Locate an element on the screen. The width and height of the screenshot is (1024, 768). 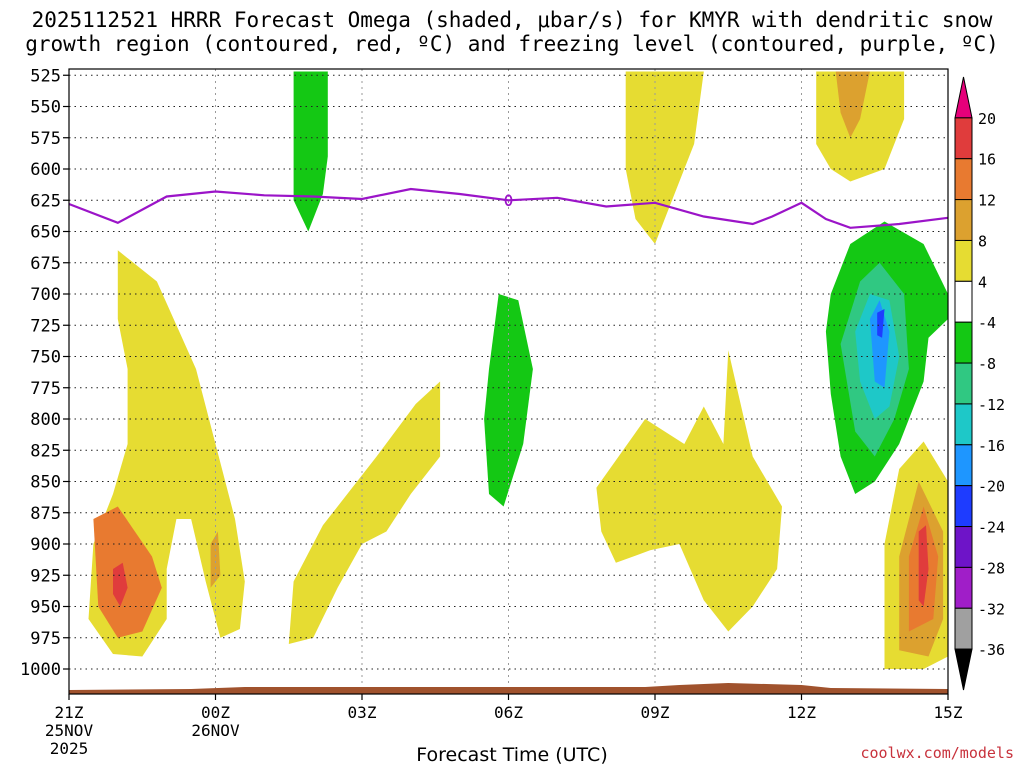
colorbar-label: 16 is located at coordinates (987, 160).